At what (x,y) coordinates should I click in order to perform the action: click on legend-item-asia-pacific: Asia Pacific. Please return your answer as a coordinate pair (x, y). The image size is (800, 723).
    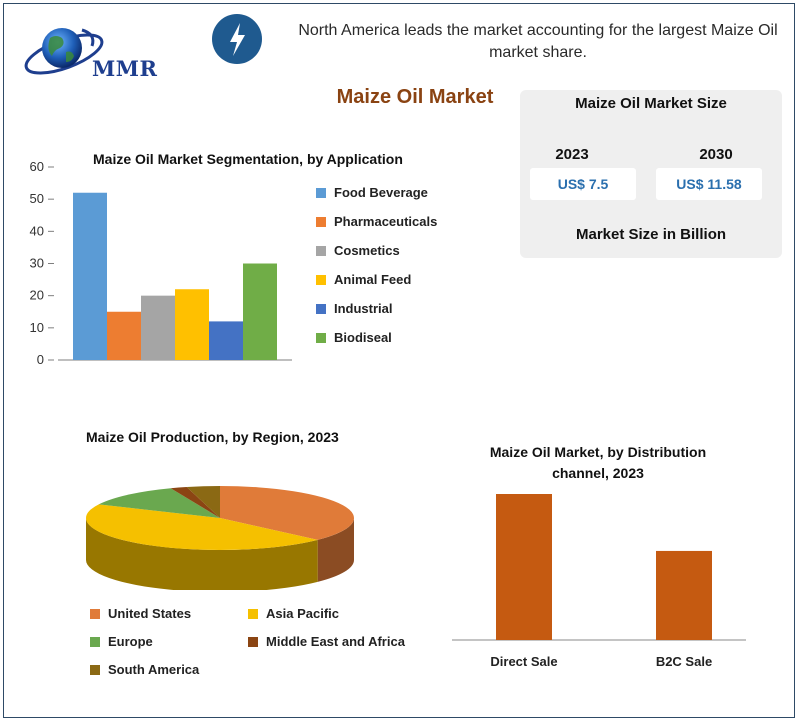
    Looking at the image, I should click on (293, 613).